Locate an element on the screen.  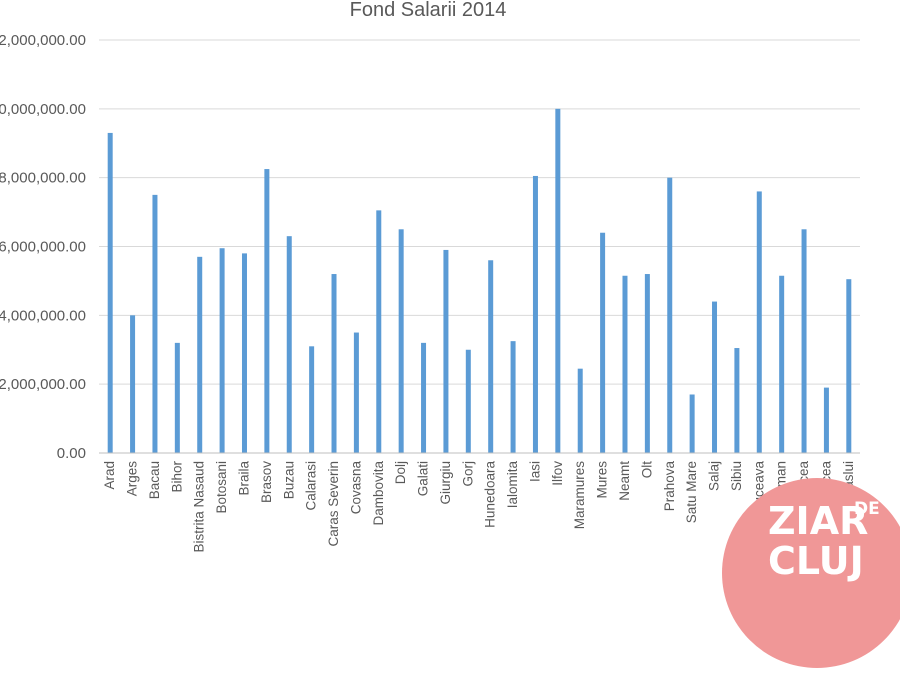
x-tick-label: Galati is located at coordinates (423, 478).